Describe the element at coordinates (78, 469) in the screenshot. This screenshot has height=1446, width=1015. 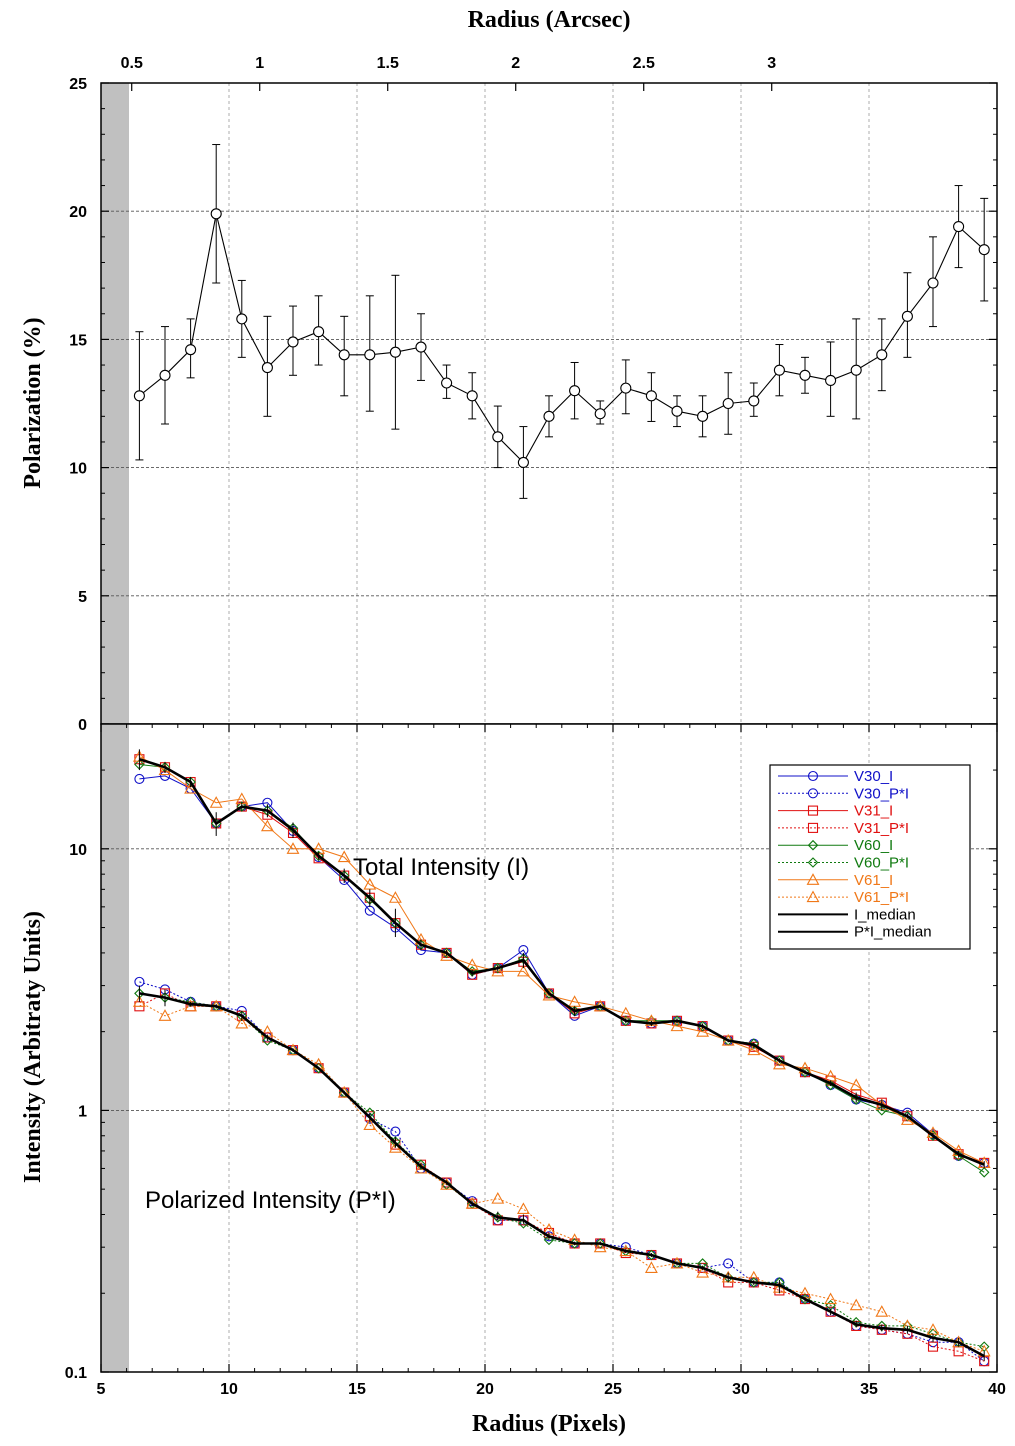
I see `y-tick-label: 10` at that location.